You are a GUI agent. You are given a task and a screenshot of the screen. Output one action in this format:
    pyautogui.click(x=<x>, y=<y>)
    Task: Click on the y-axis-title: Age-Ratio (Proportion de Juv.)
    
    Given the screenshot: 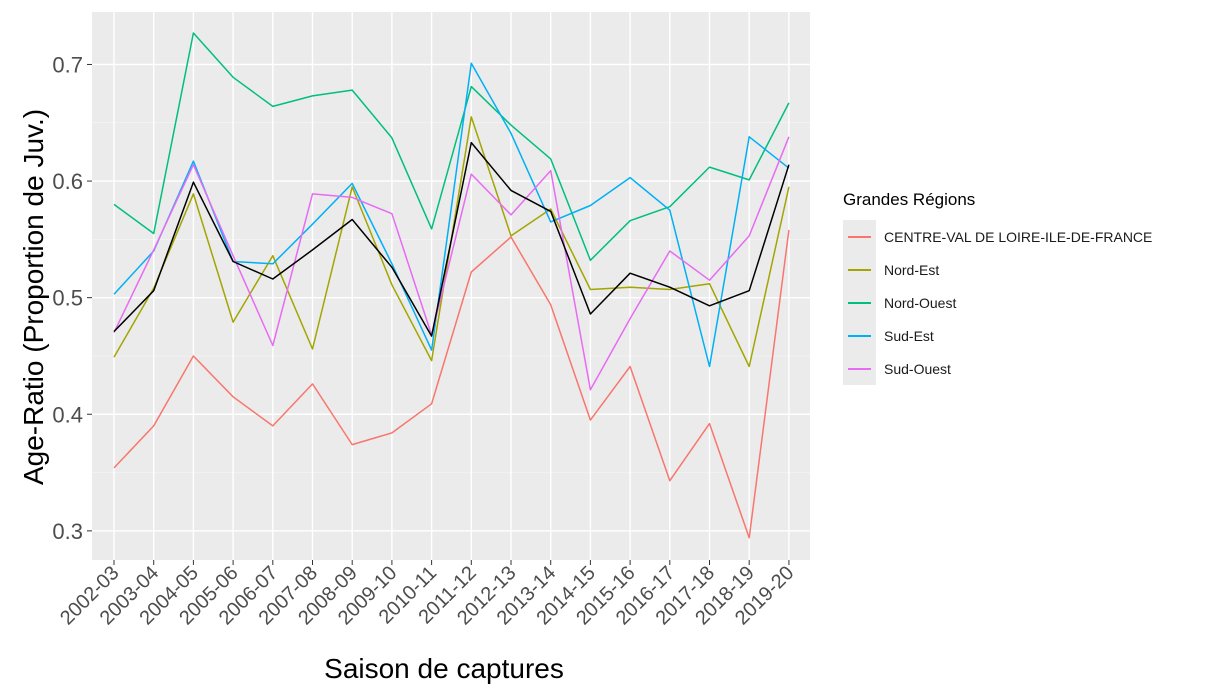 What is the action you would take?
    pyautogui.click(x=33, y=297)
    